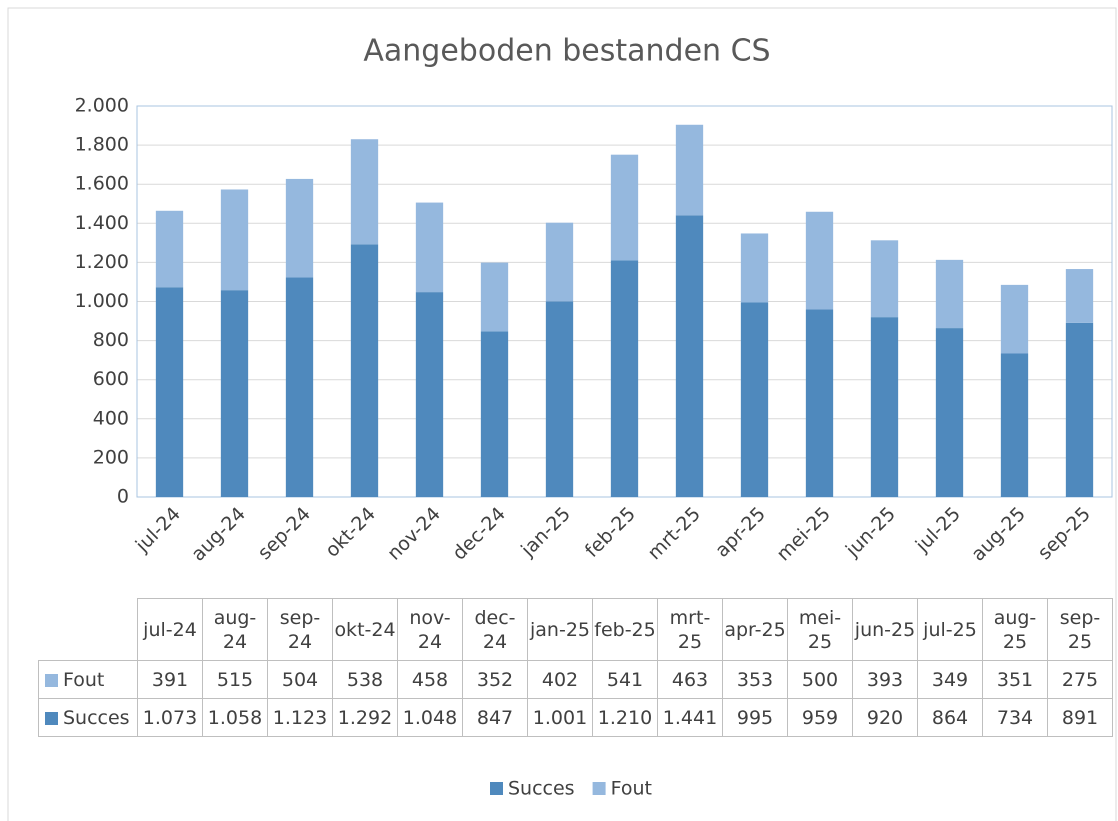  I want to click on x-tick-label: aug-24, so click(218, 534).